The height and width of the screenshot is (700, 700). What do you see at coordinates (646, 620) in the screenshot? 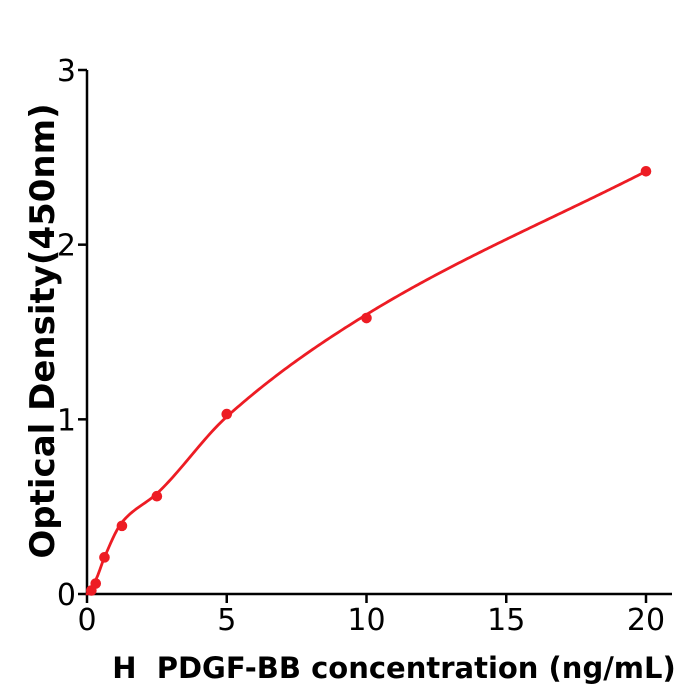
I see `x-tick-label: 20` at bounding box center [646, 620].